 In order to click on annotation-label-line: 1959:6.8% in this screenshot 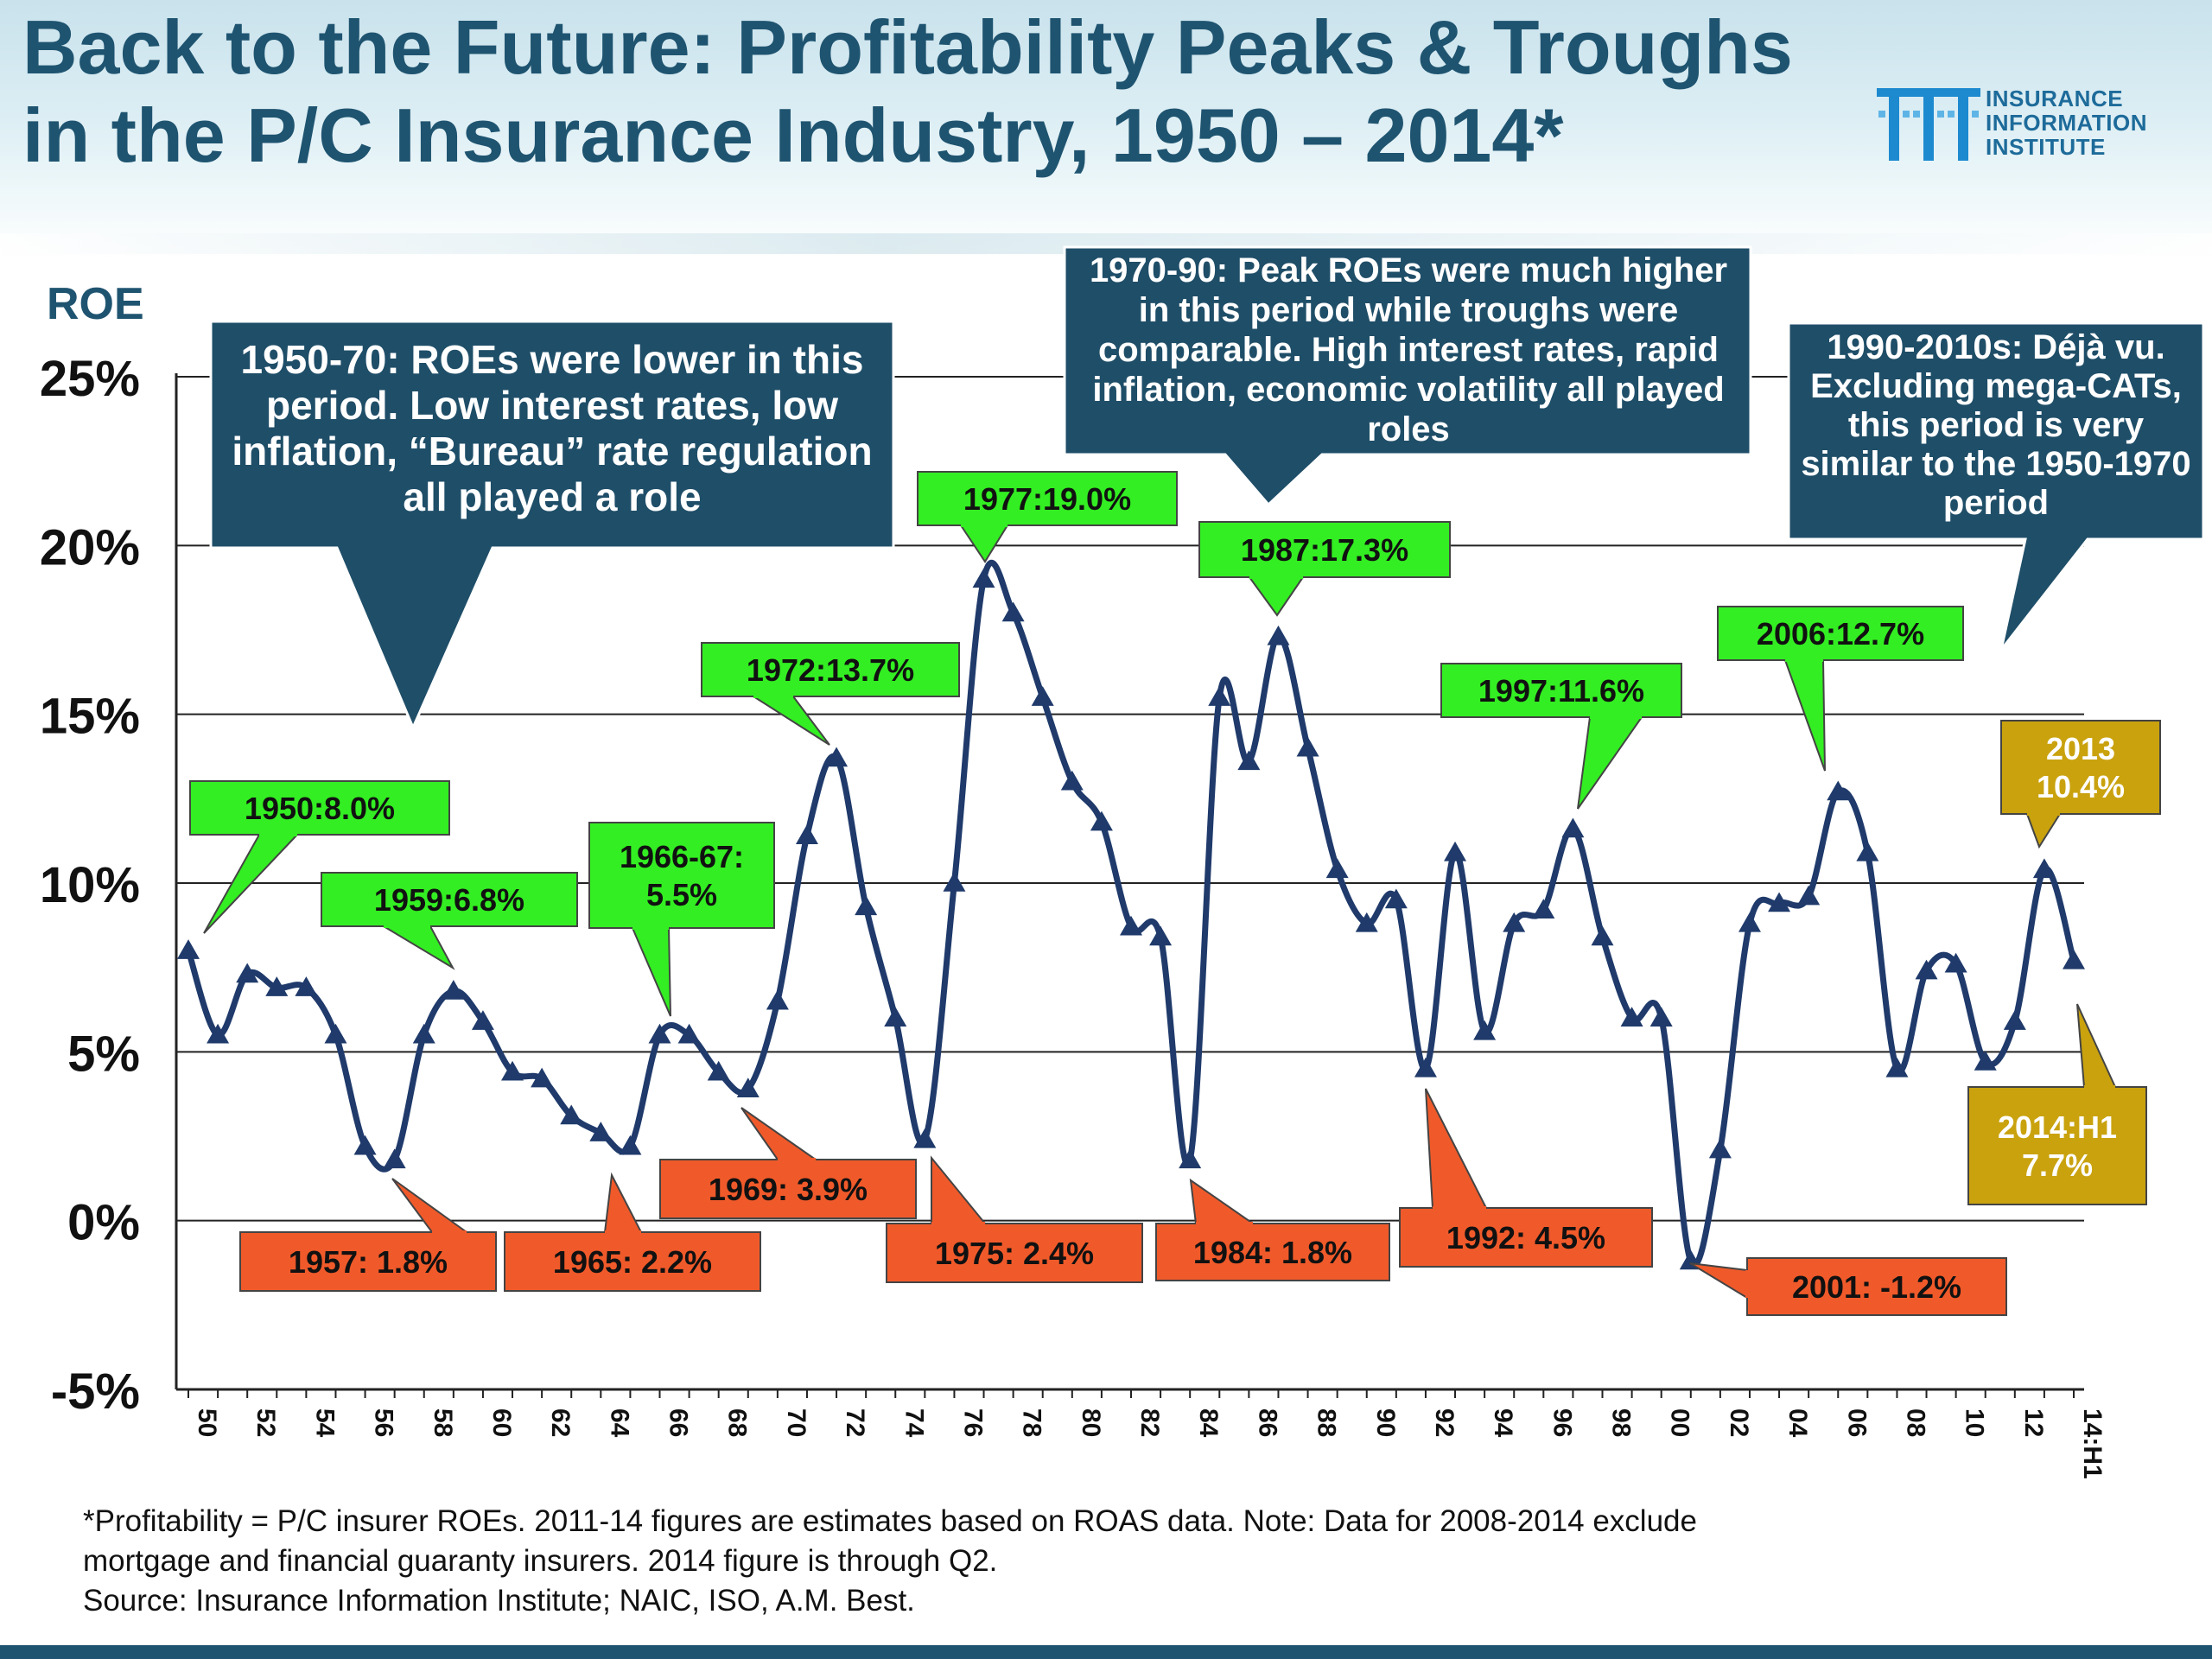, I will do `click(449, 900)`.